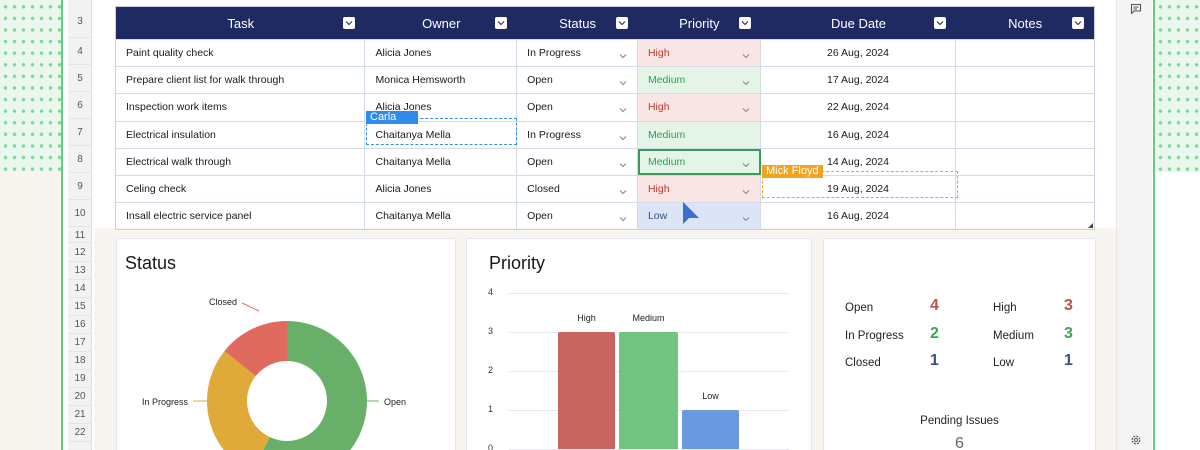 The width and height of the screenshot is (1200, 450). Describe the element at coordinates (80, 159) in the screenshot. I see `row-number: 8` at that location.